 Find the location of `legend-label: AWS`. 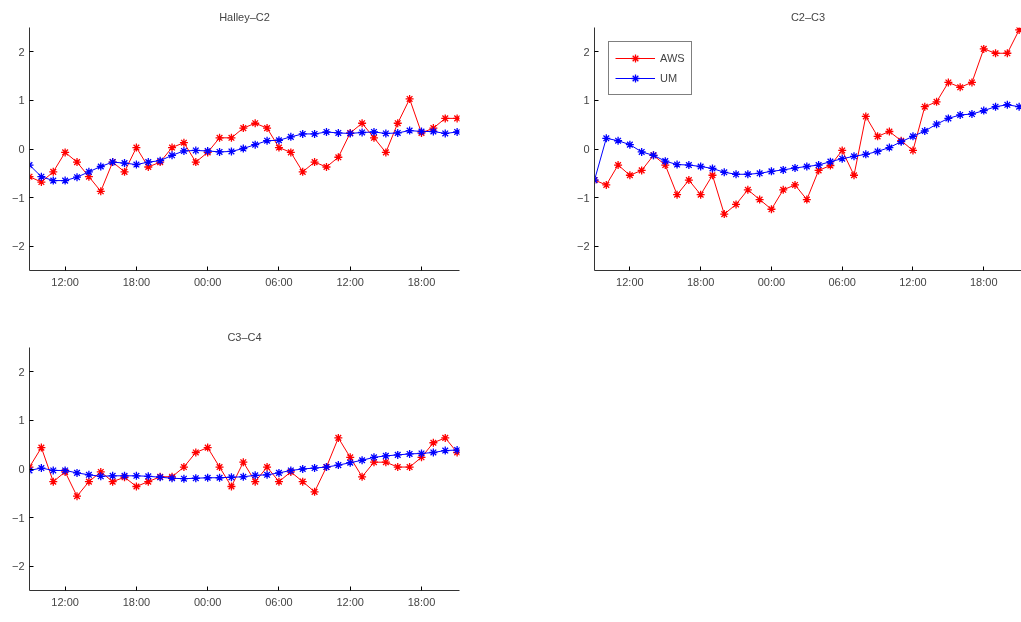

legend-label: AWS is located at coordinates (672, 58).